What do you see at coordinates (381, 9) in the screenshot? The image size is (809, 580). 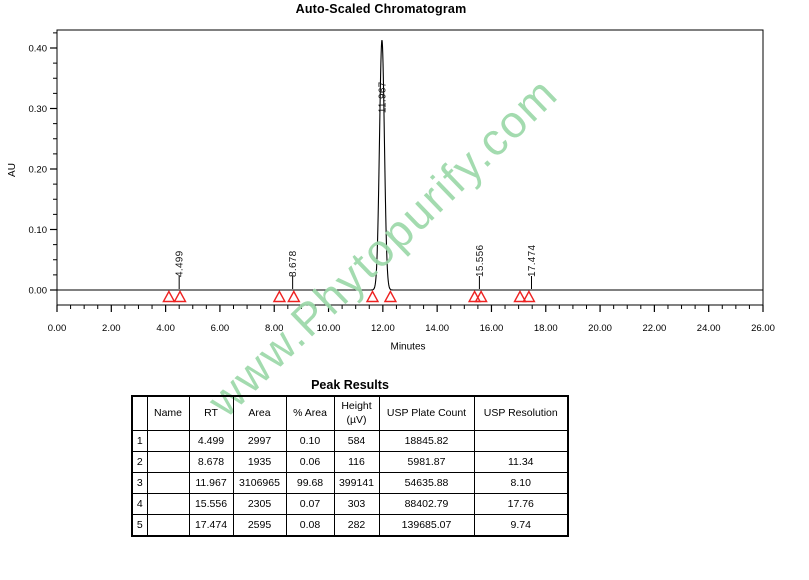 I see `chart-title: Auto-Scaled Chromatogram` at bounding box center [381, 9].